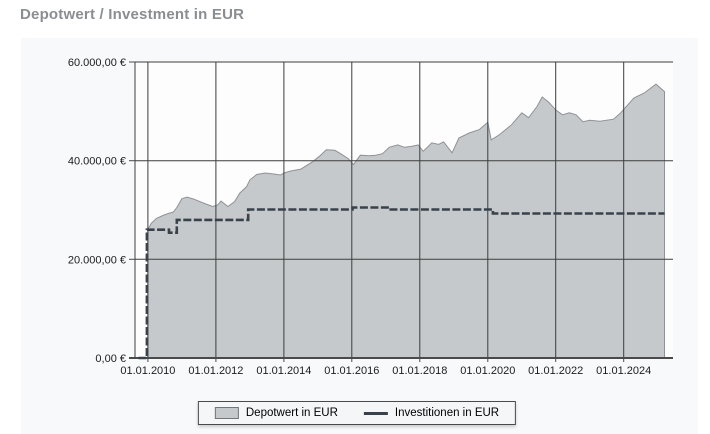  Describe the element at coordinates (555, 371) in the screenshot. I see `x-axis-tick-label: 01.01.2022` at that location.